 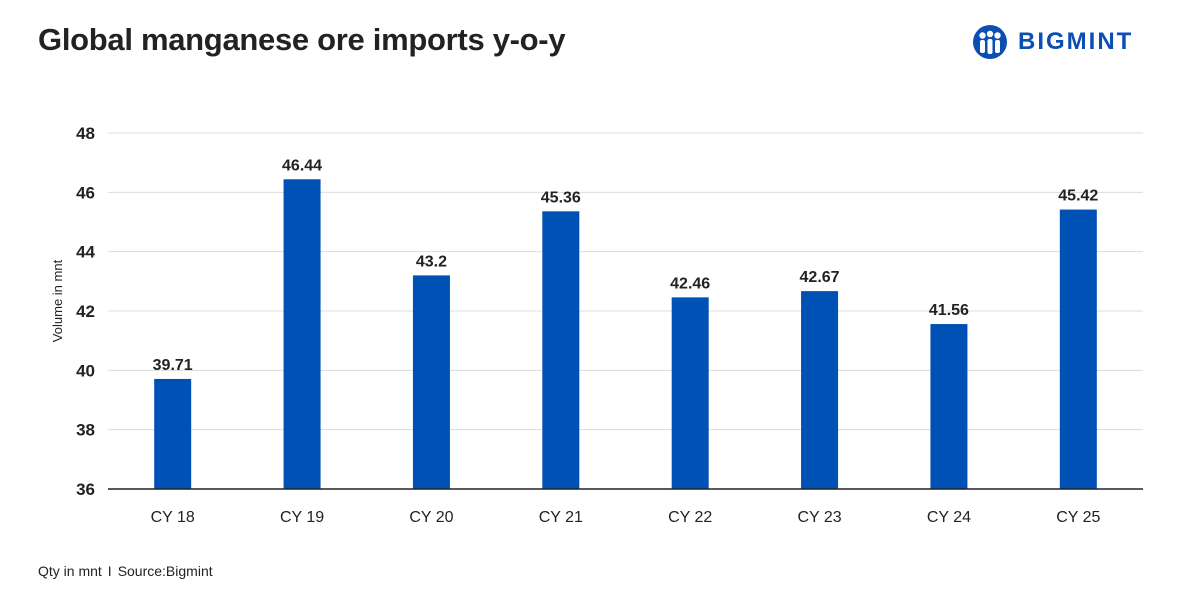 I want to click on x-tick-label: CY 20, so click(x=431, y=517).